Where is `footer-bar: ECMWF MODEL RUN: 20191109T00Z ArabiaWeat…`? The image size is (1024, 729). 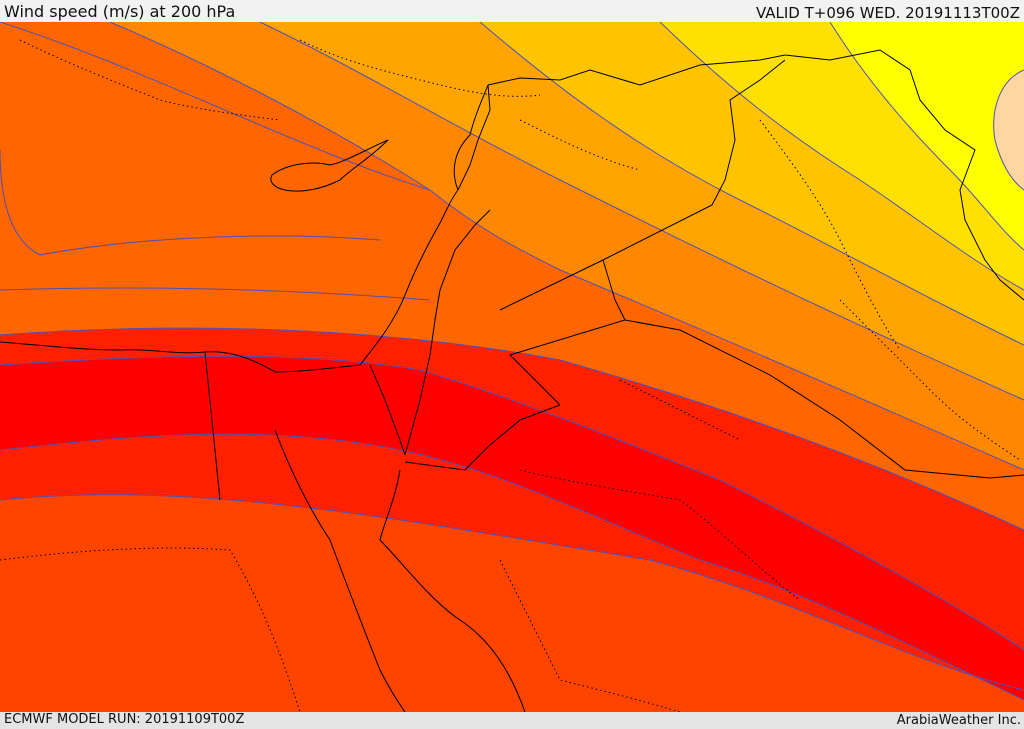
footer-bar: ECMWF MODEL RUN: 20191109T00Z ArabiaWeat… is located at coordinates (512, 720).